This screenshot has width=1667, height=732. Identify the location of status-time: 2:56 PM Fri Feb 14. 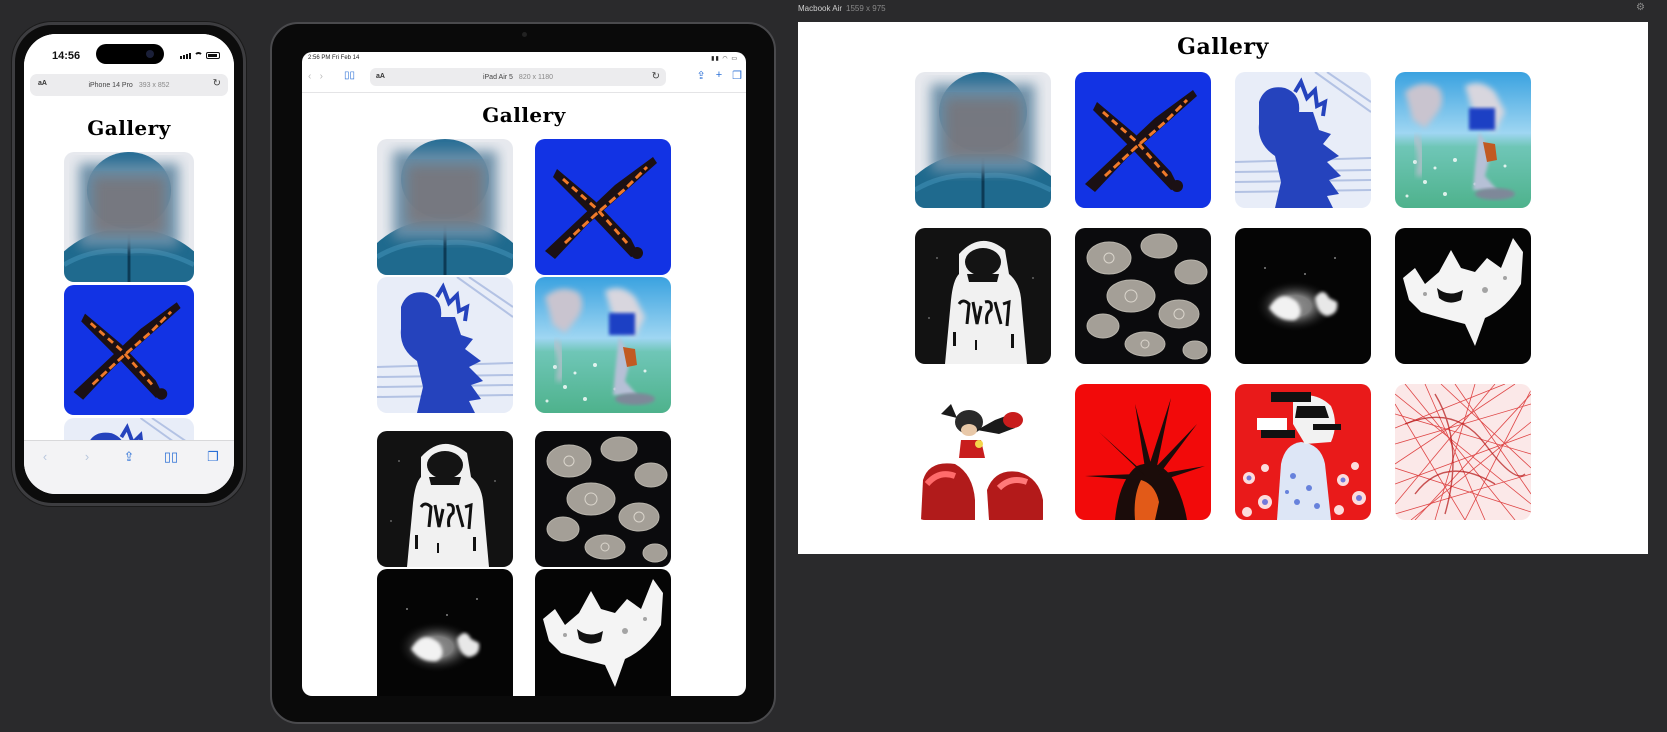
(334, 58).